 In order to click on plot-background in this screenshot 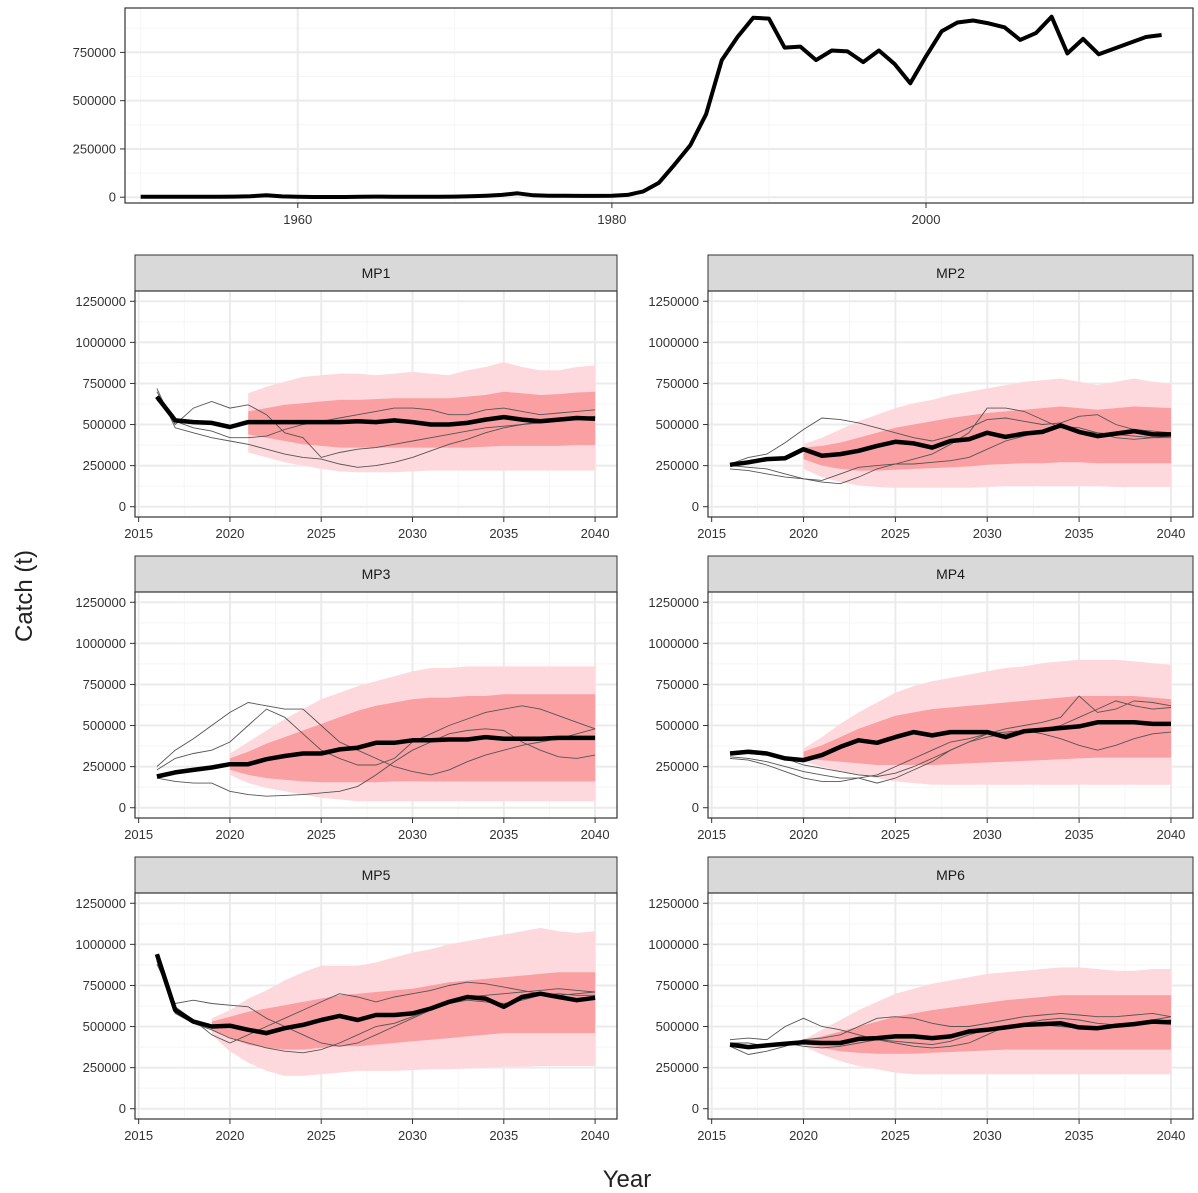, I will do `click(659, 105)`.